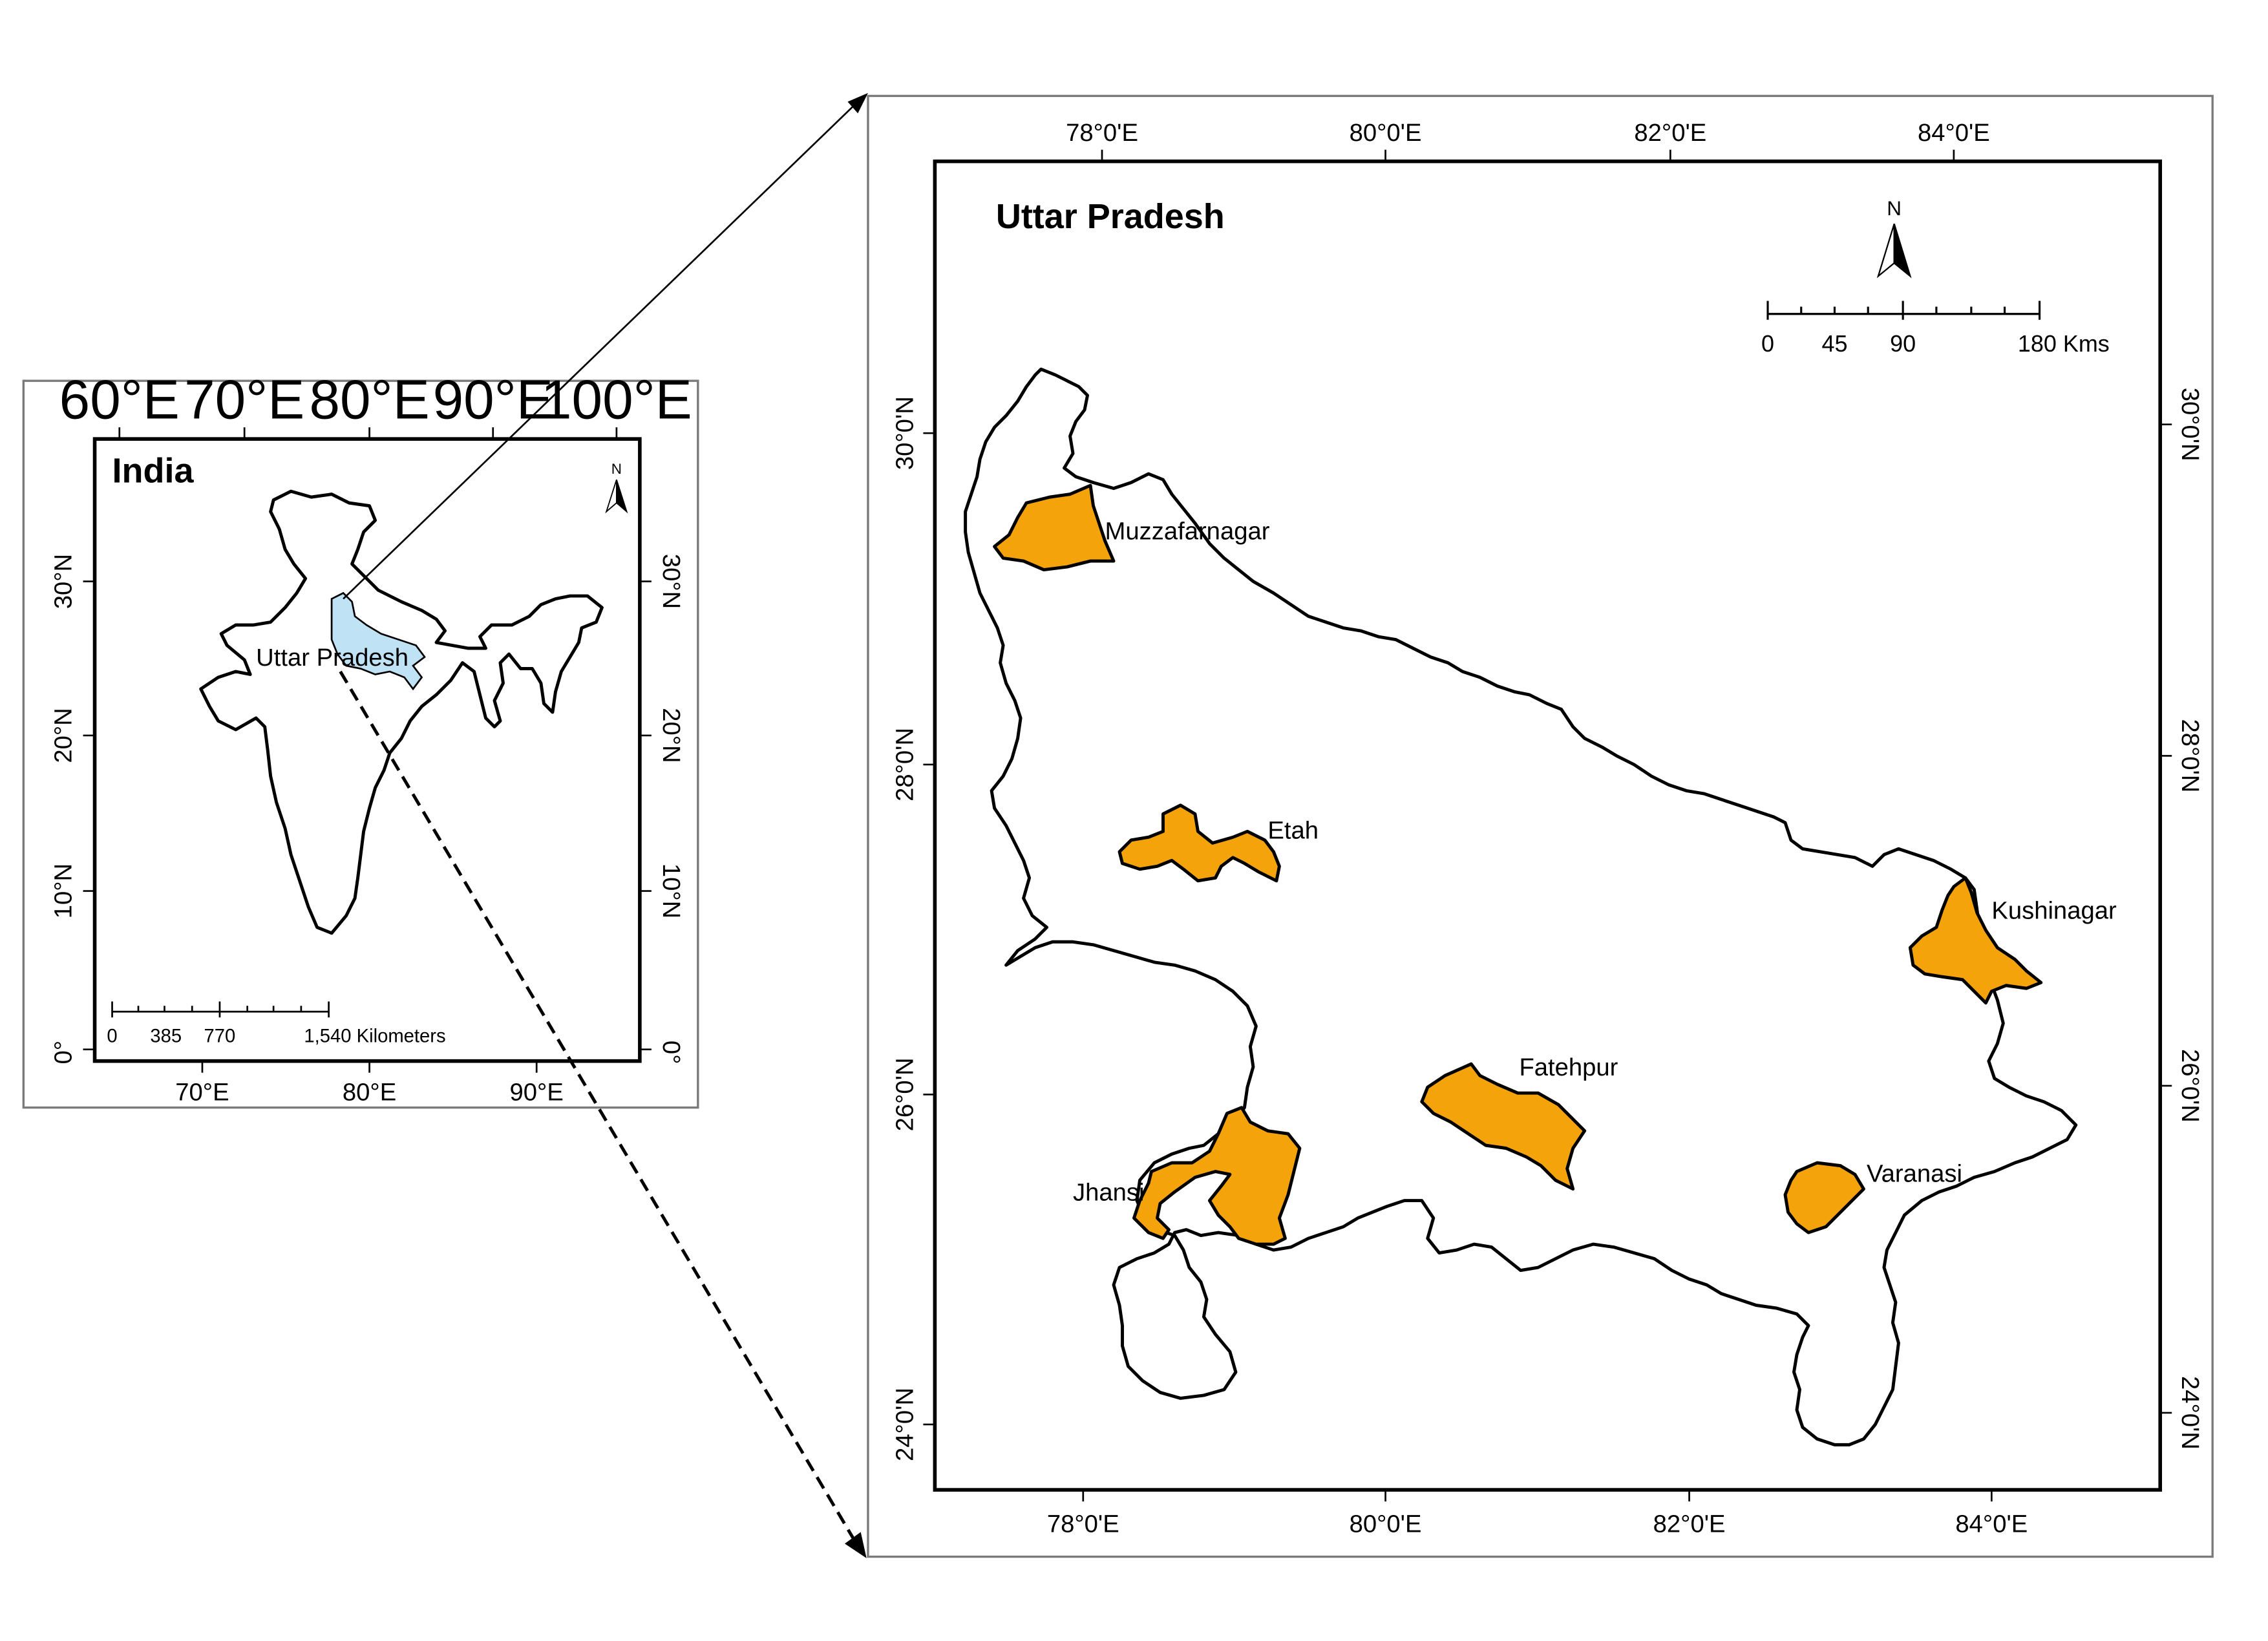  What do you see at coordinates (601, 350) in the screenshot?
I see `connector-line-top` at bounding box center [601, 350].